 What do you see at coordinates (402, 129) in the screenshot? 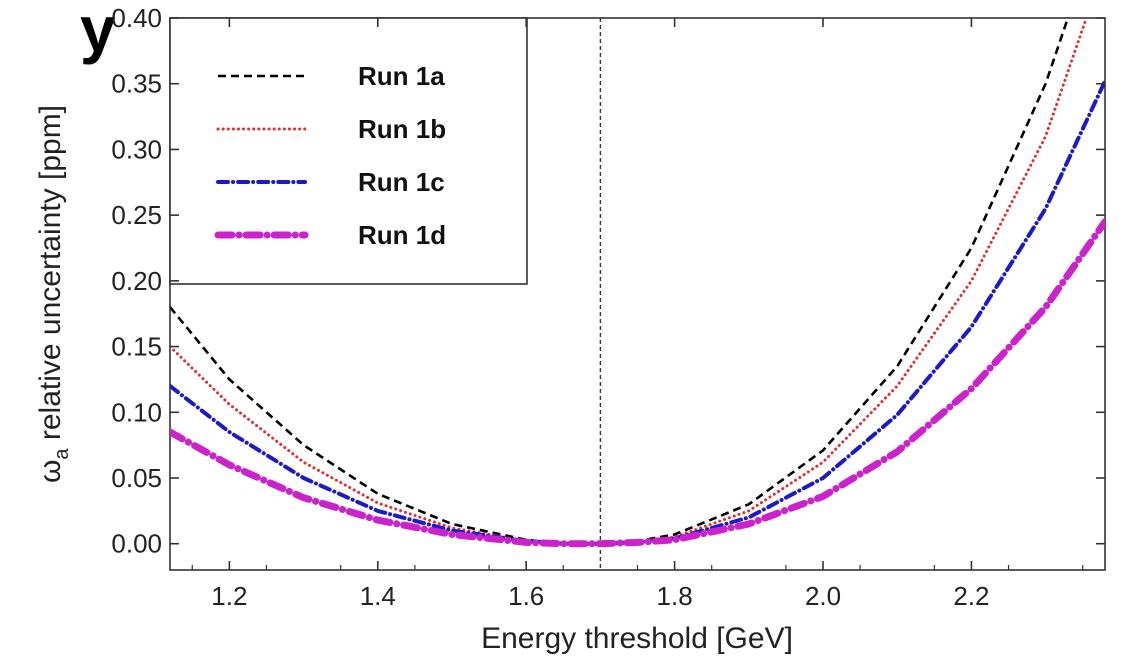
I see `legend-label-2: Run 1b` at bounding box center [402, 129].